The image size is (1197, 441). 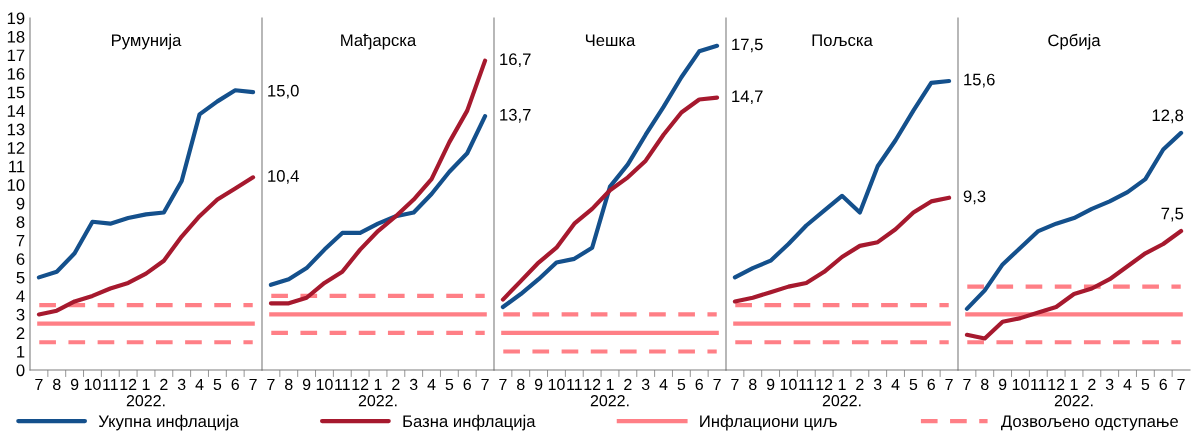 I want to click on text: Мађарска, so click(x=379, y=41).